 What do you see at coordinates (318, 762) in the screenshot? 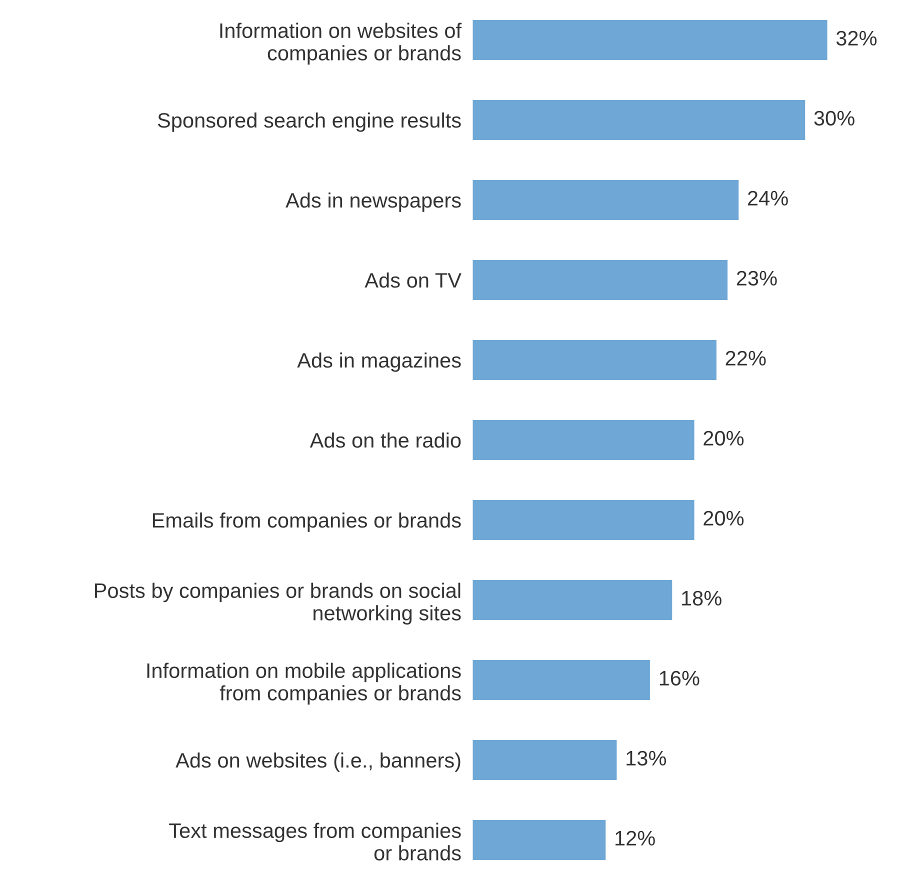
I see `y-tick-label: Ads on websites (i.e., banners)` at bounding box center [318, 762].